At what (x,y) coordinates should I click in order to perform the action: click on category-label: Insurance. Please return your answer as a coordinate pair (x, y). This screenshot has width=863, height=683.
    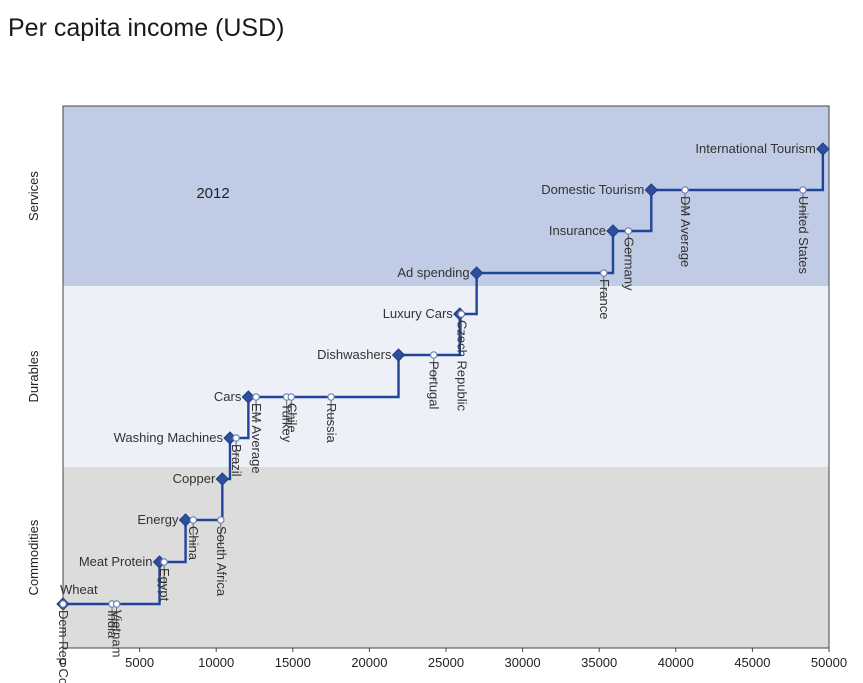
    Looking at the image, I should click on (577, 230).